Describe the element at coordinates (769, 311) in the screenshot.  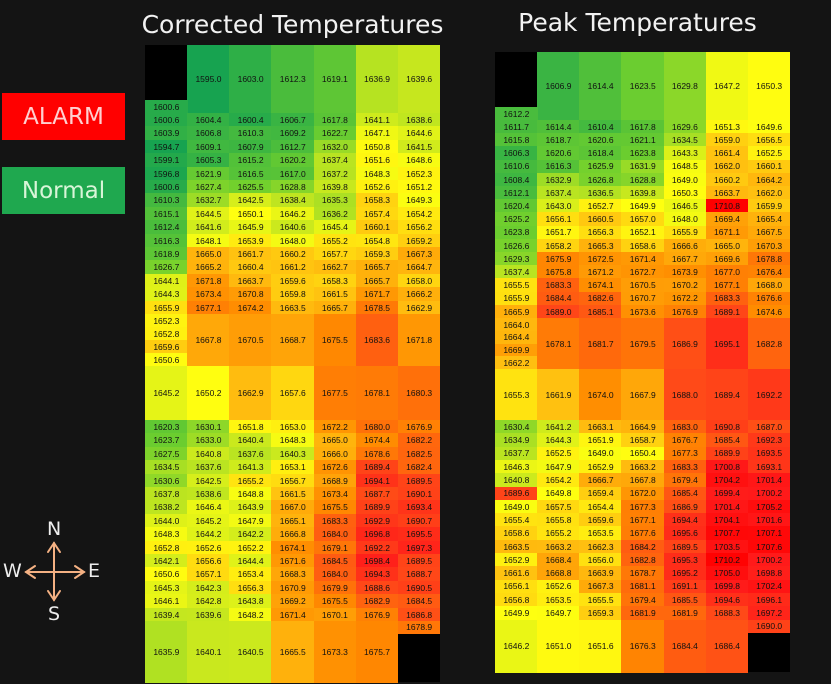
I see `temperature-cell: 1674.6` at that location.